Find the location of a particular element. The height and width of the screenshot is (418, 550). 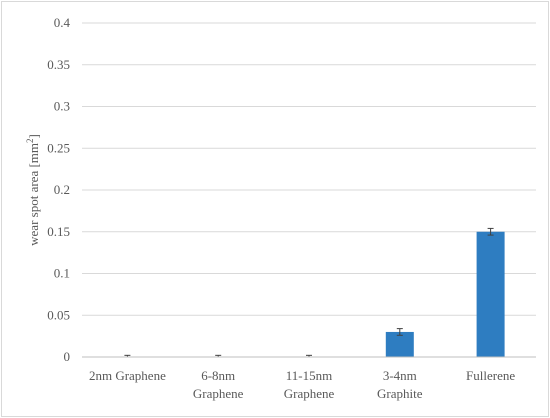

y-axis-label-text: wear spot area [mm is located at coordinates (33, 194).